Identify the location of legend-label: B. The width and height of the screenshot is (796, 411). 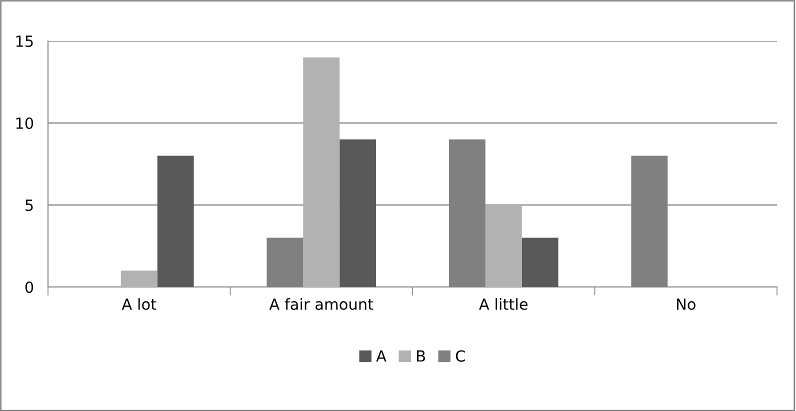
(421, 356).